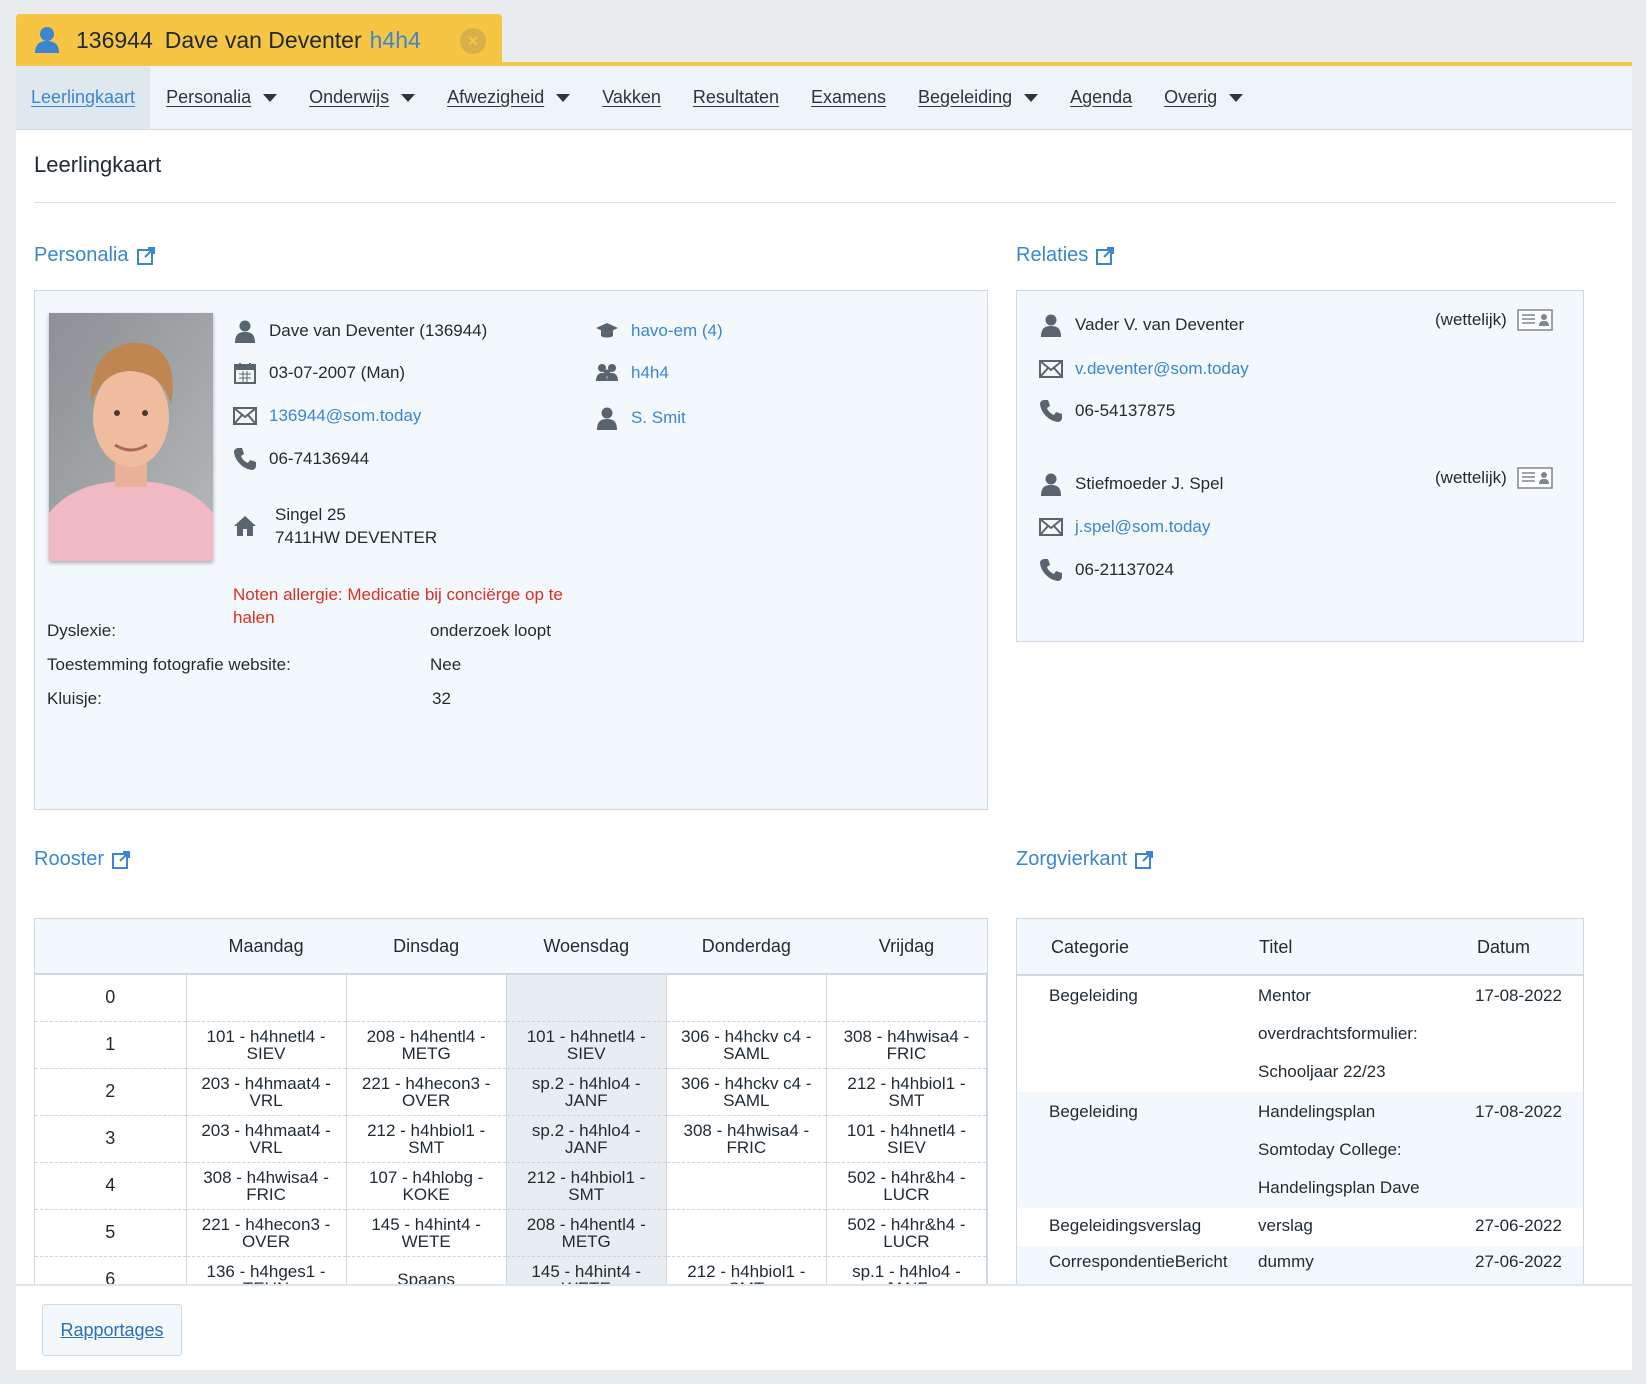 The height and width of the screenshot is (1384, 1646). What do you see at coordinates (677, 330) in the screenshot?
I see `education-link: havo-em (4)` at bounding box center [677, 330].